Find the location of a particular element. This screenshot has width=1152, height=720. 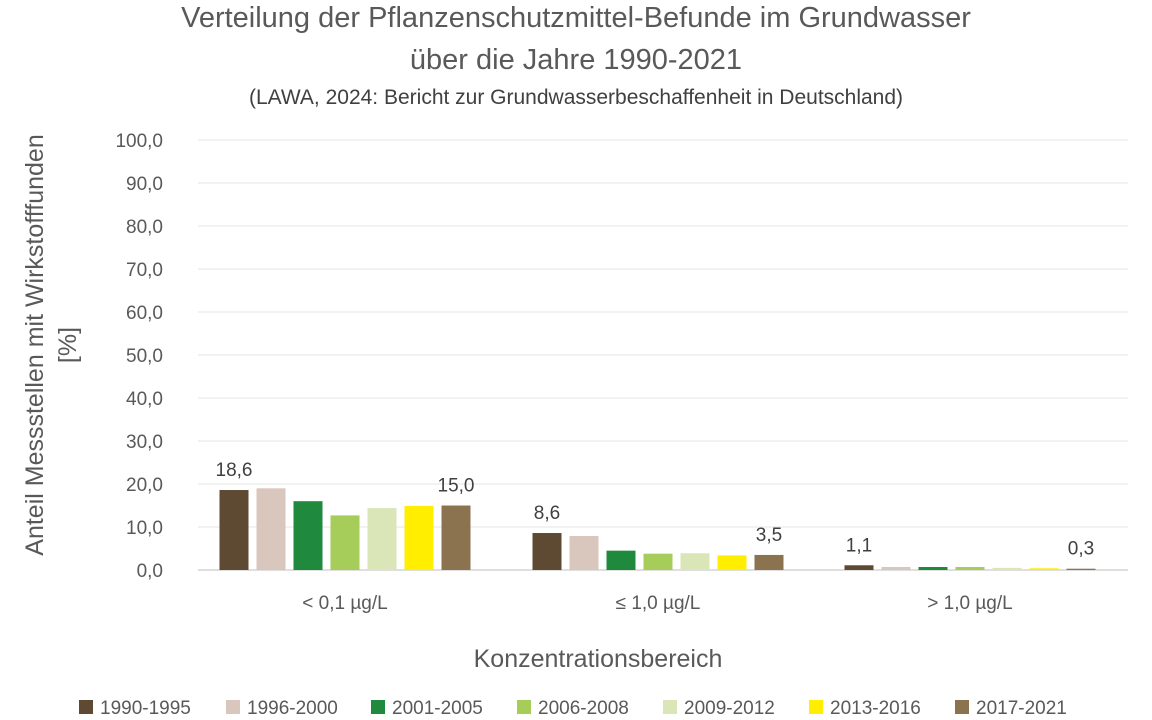

legend-label: 2006-2008 is located at coordinates (583, 708).